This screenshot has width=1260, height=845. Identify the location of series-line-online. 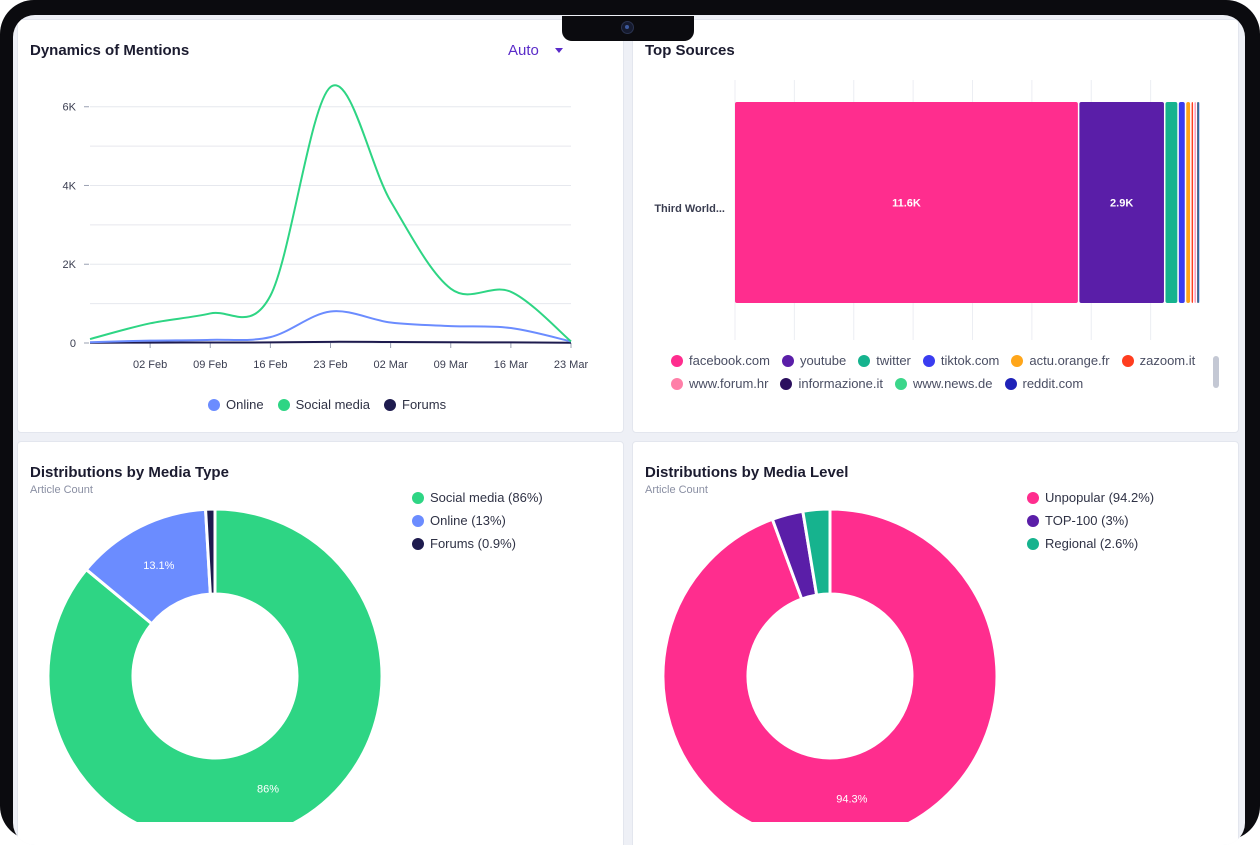
(330, 327).